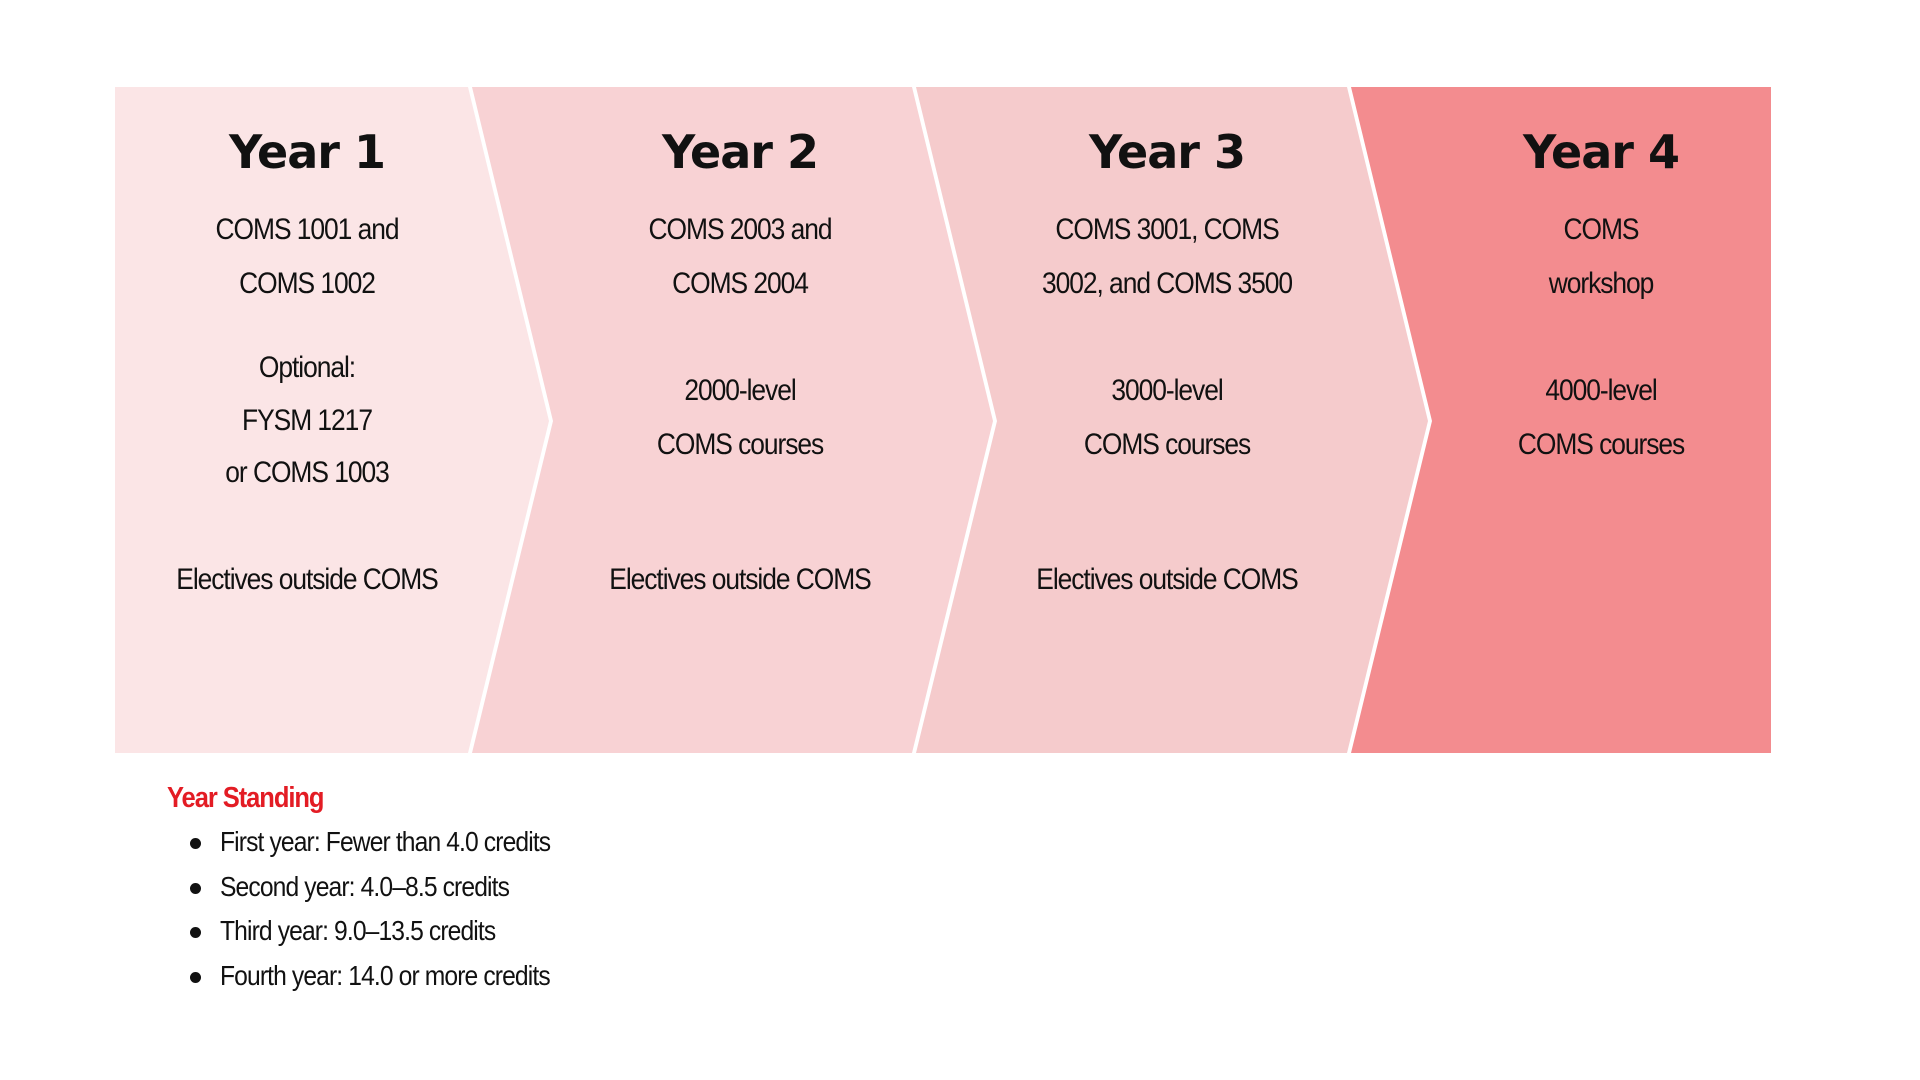 The width and height of the screenshot is (1920, 1080). Describe the element at coordinates (1561, 420) in the screenshot. I see `year-4-chevron` at that location.